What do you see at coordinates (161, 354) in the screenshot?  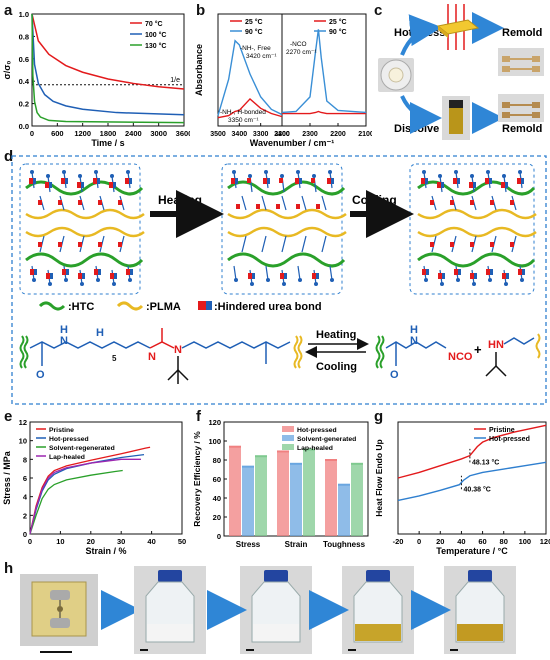 I see `chem-left-molecule: O H N 5 H N N` at bounding box center [161, 354].